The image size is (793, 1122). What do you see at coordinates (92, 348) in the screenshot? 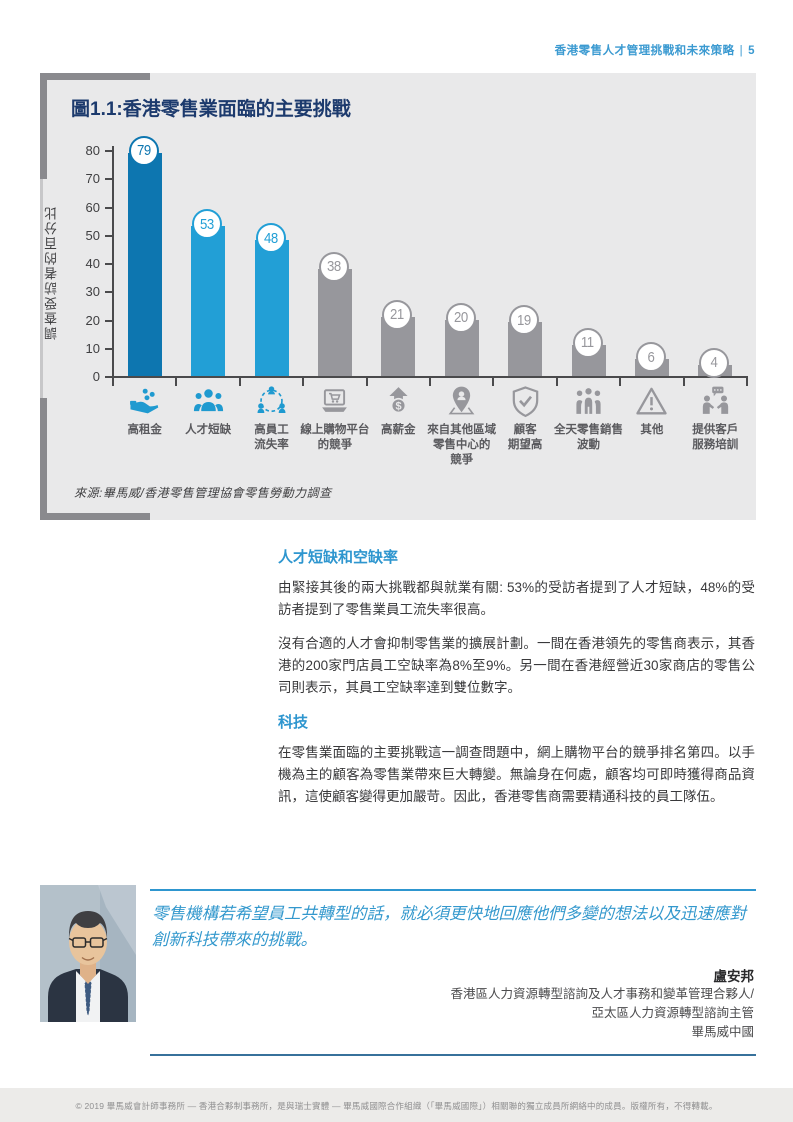
I see `y-tick-label: 10` at bounding box center [92, 348].